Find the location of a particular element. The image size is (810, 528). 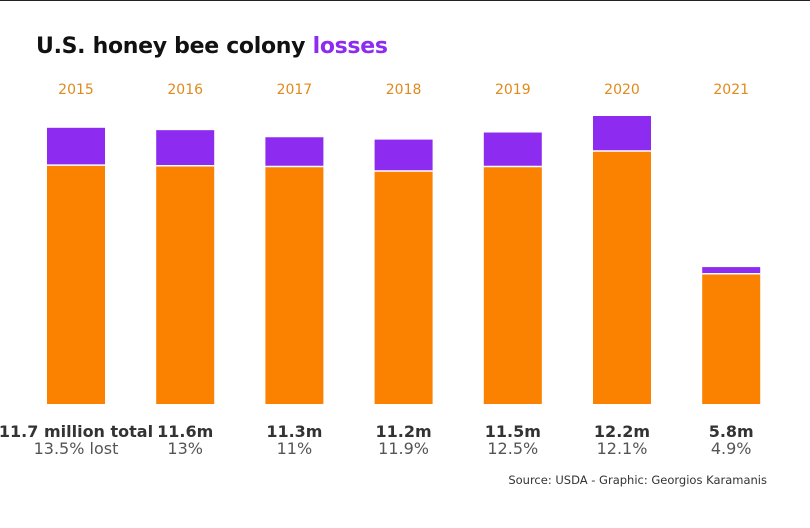

bar-lost-2015 is located at coordinates (76, 146).